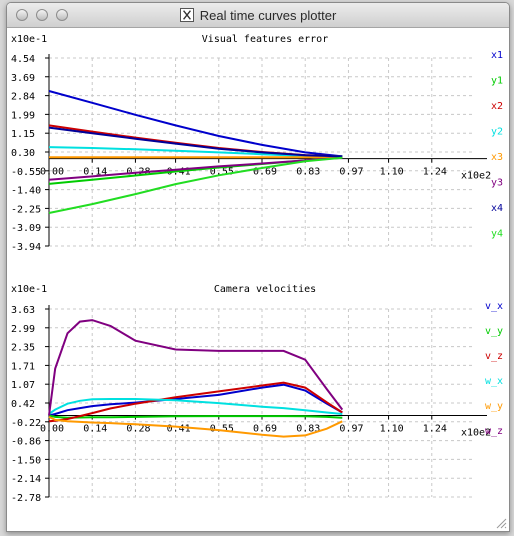 Image resolution: width=514 pixels, height=536 pixels. What do you see at coordinates (308, 172) in the screenshot?
I see `x-tick-label: 0.83` at bounding box center [308, 172].